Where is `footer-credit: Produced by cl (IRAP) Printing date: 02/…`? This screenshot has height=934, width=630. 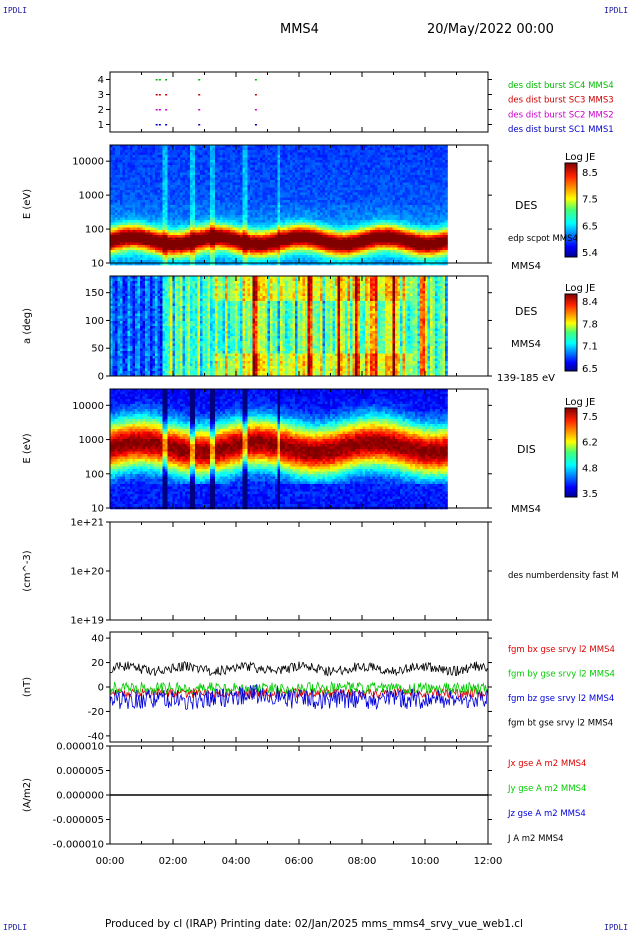
footer-credit: Produced by cl (IRAP) Printing date: 02/… is located at coordinates (314, 924).